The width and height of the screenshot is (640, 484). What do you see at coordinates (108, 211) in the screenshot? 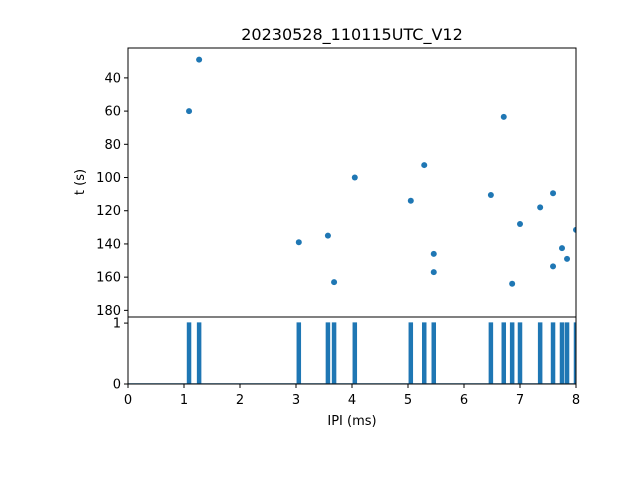
I see `y-tick-label: 120` at bounding box center [108, 211].